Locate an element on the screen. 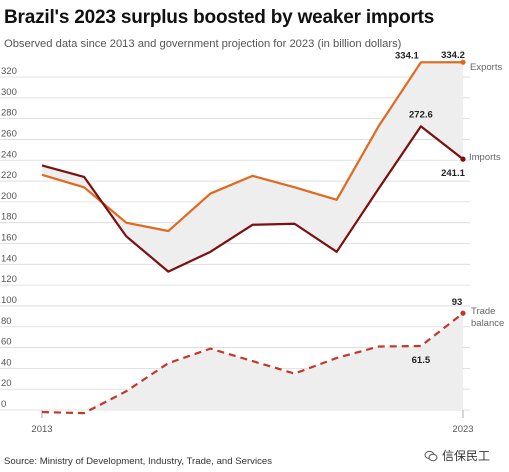 This screenshot has width=509, height=472. imports-end-point is located at coordinates (463, 159).